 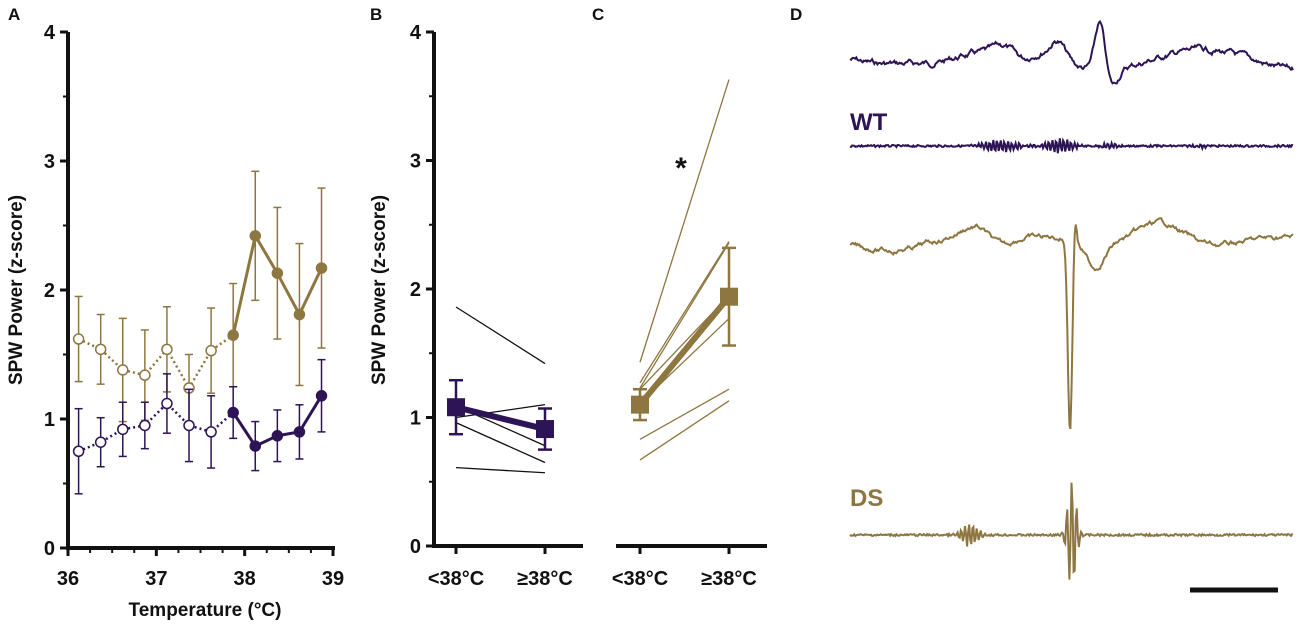 What do you see at coordinates (14, 14) in the screenshot?
I see `panel-label-a: A` at bounding box center [14, 14].